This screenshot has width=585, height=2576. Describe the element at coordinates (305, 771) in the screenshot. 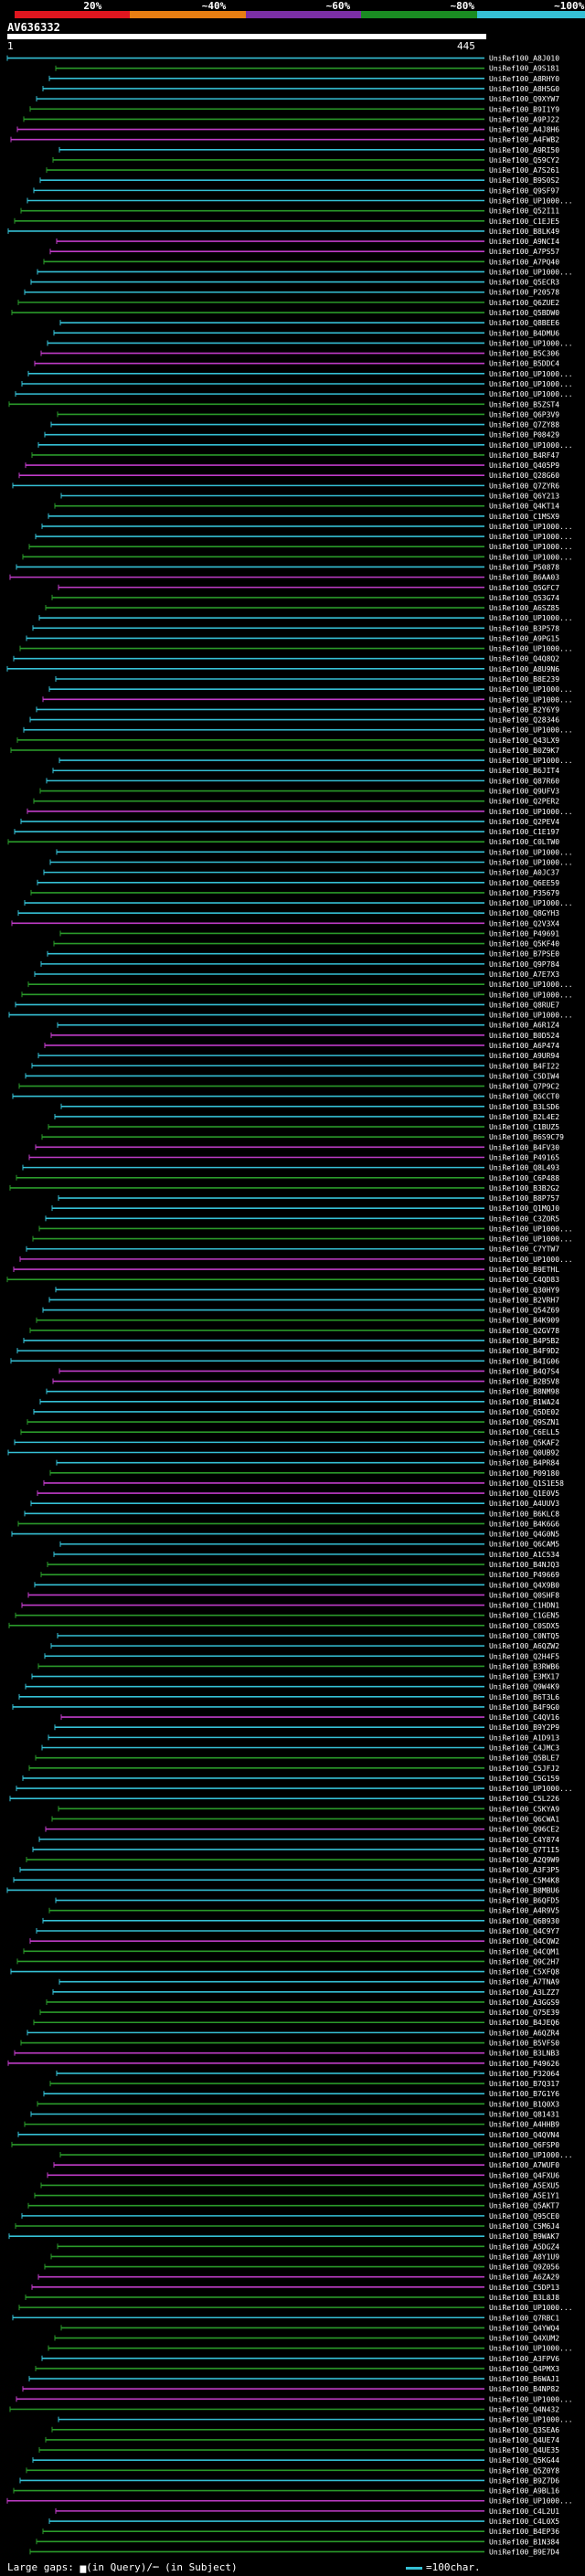

I see `hit-row: UniRef100_B6JIT4` at that location.